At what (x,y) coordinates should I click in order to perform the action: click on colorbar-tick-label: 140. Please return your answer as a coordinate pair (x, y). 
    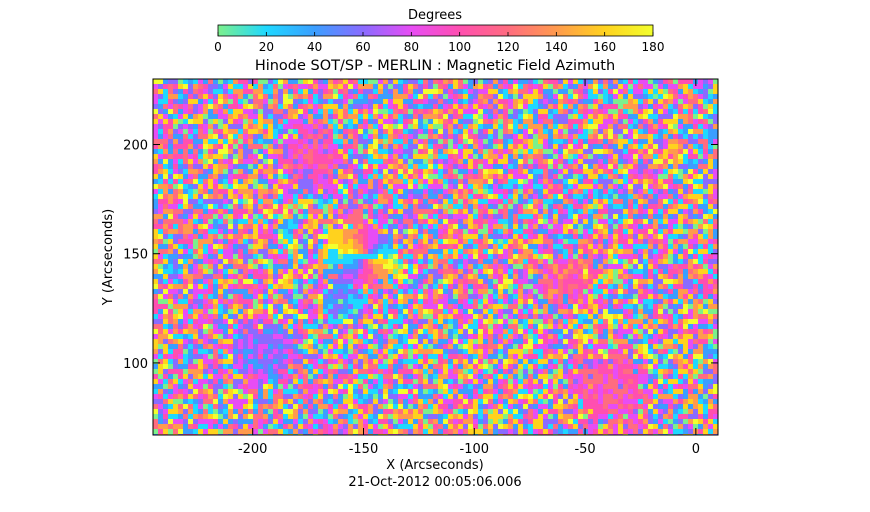
    Looking at the image, I should click on (556, 47).